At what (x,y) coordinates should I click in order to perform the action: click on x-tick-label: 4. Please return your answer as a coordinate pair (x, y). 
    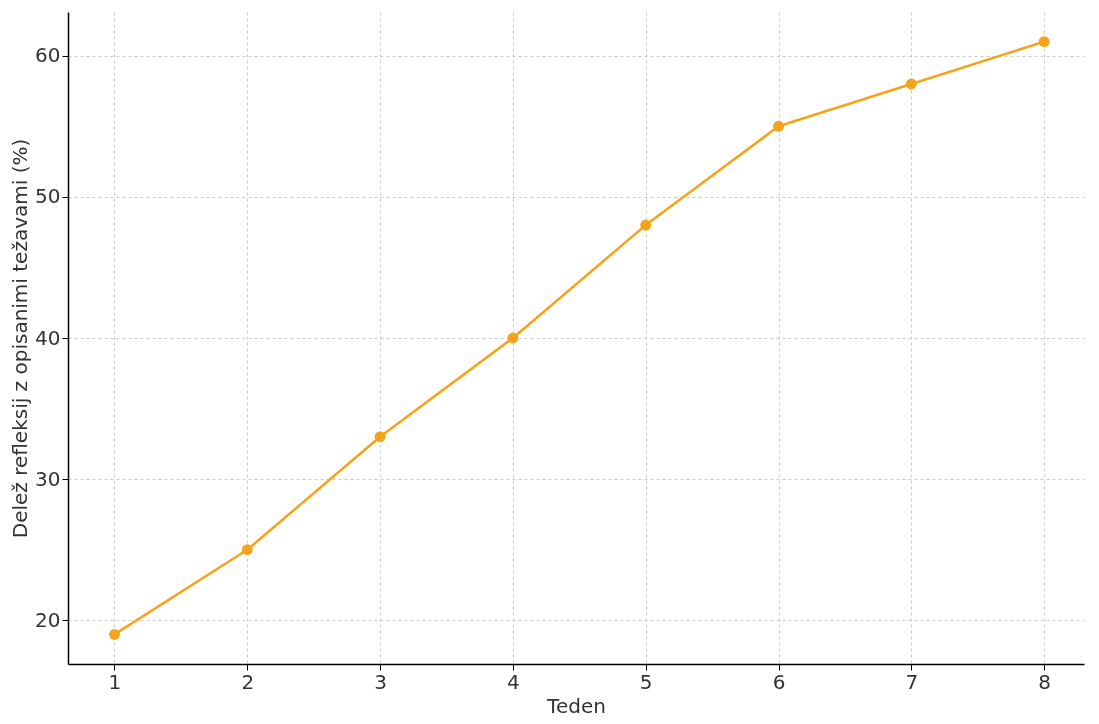
    Looking at the image, I should click on (513, 681).